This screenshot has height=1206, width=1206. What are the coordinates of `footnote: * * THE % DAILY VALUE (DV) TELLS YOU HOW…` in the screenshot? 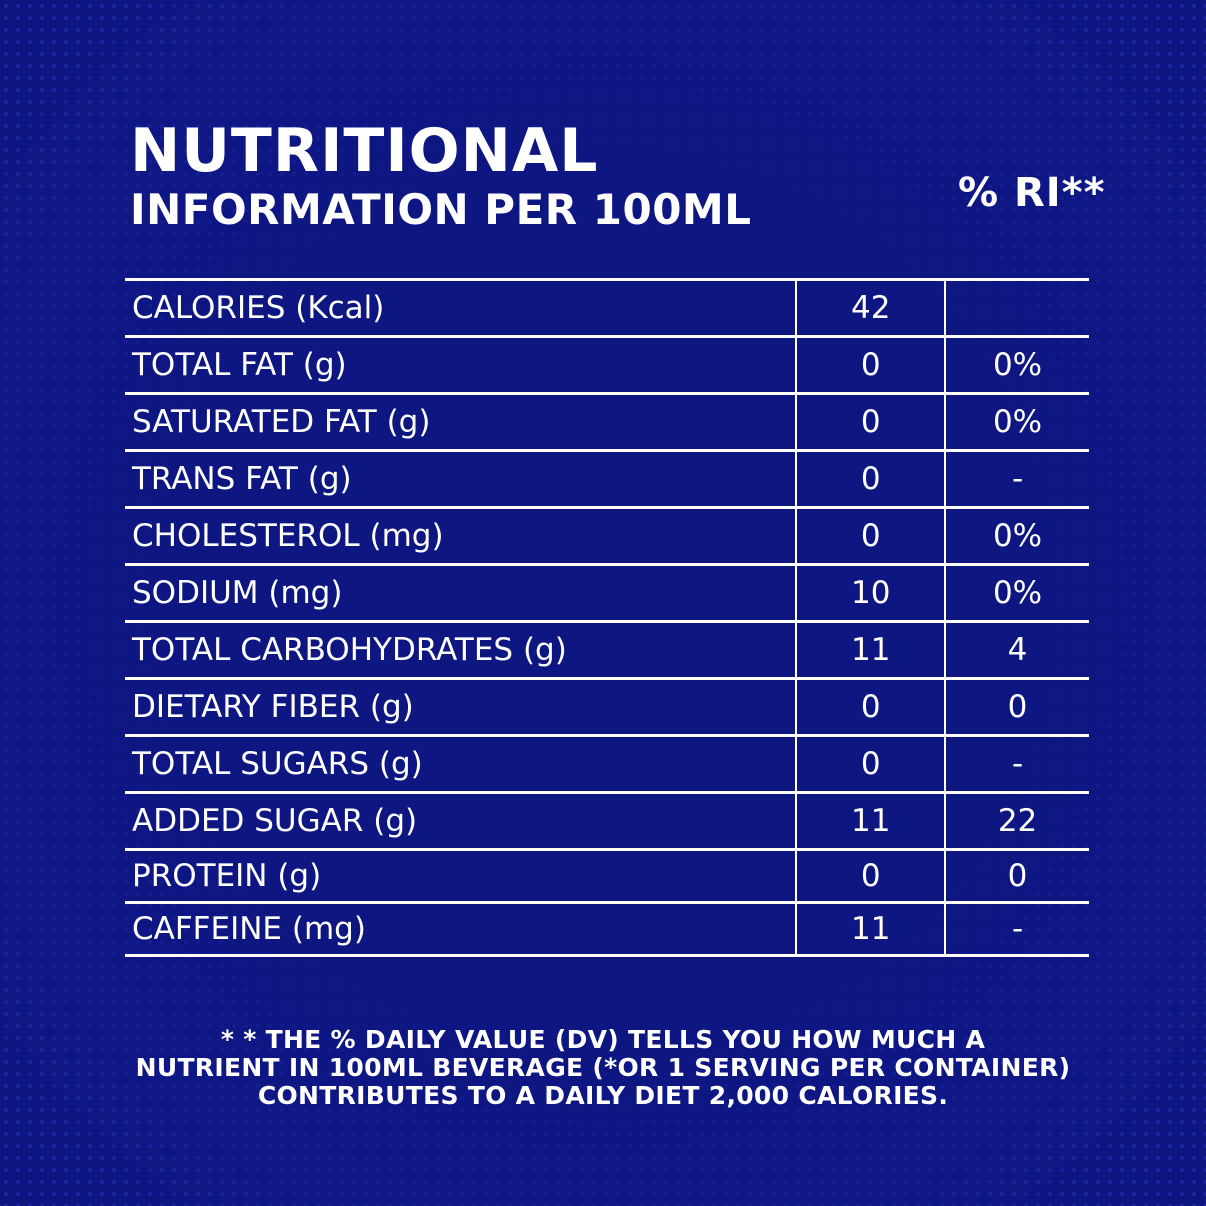 It's located at (603, 1068).